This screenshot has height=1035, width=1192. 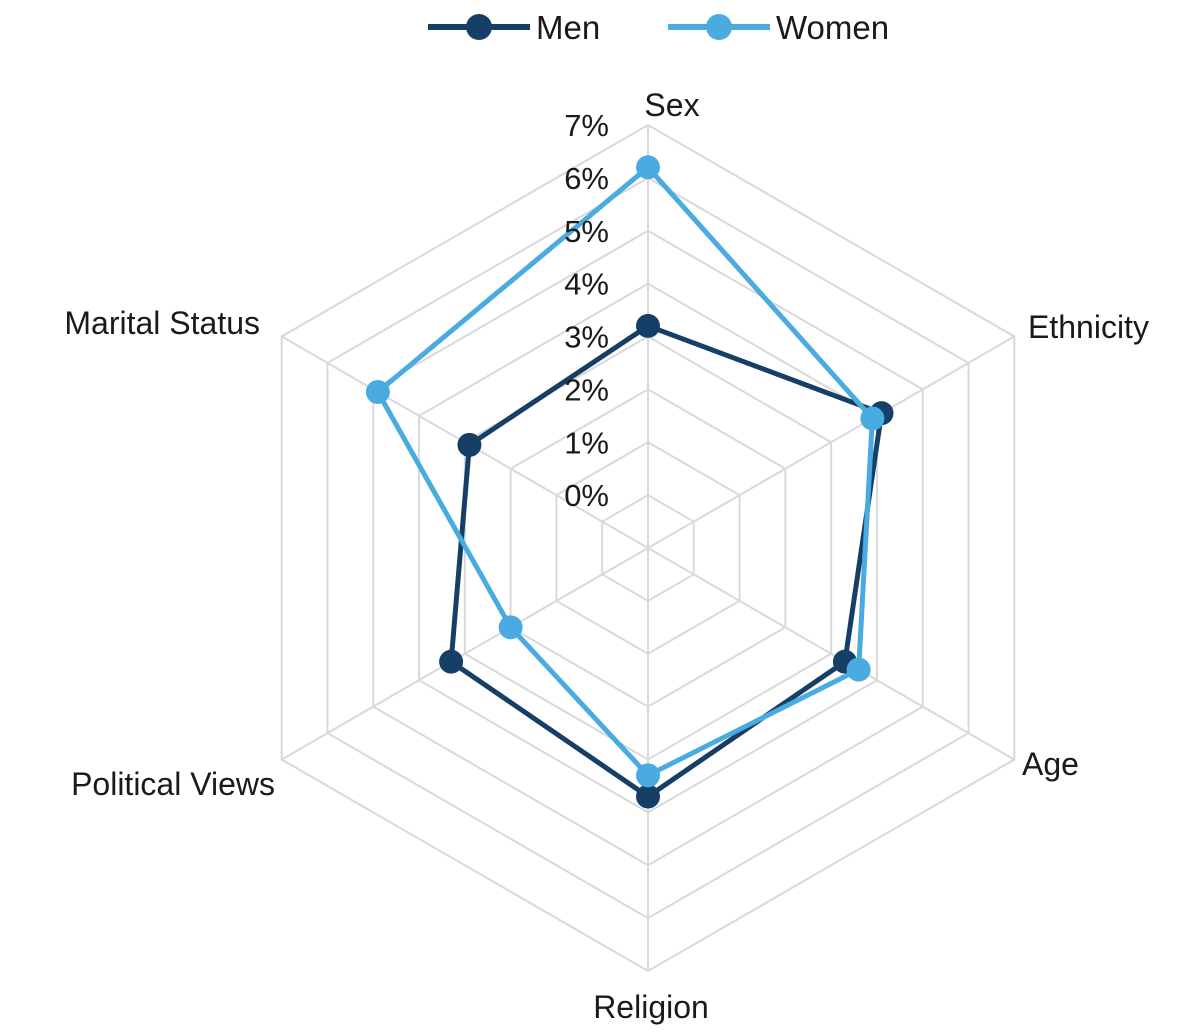 What do you see at coordinates (514, 27) in the screenshot?
I see `legend-item-men: Men` at bounding box center [514, 27].